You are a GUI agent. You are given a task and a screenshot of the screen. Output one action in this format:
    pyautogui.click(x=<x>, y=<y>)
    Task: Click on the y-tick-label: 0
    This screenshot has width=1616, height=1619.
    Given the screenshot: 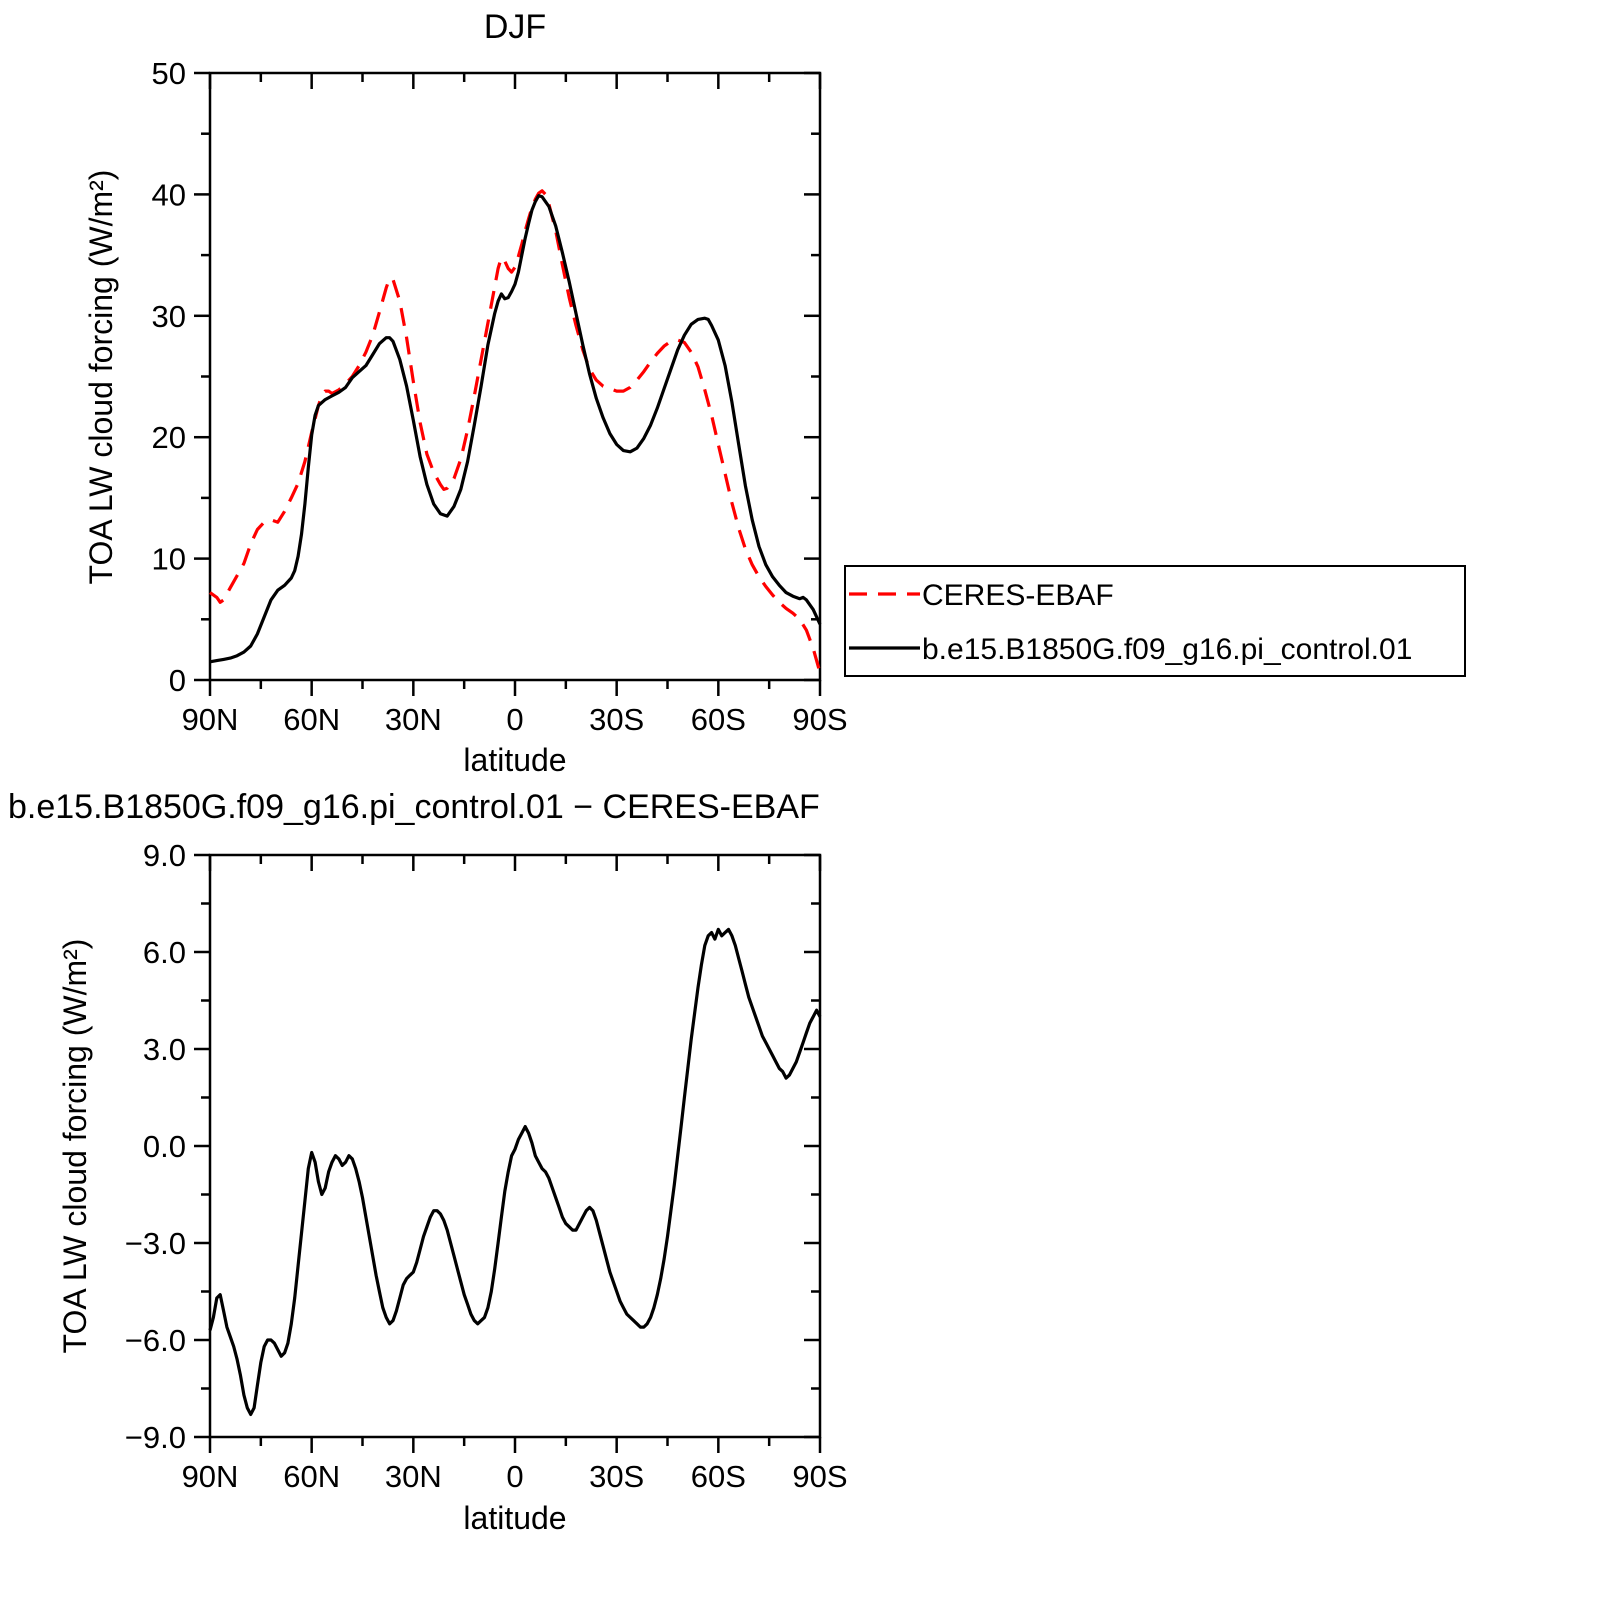 What is the action you would take?
    pyautogui.click(x=177, y=680)
    